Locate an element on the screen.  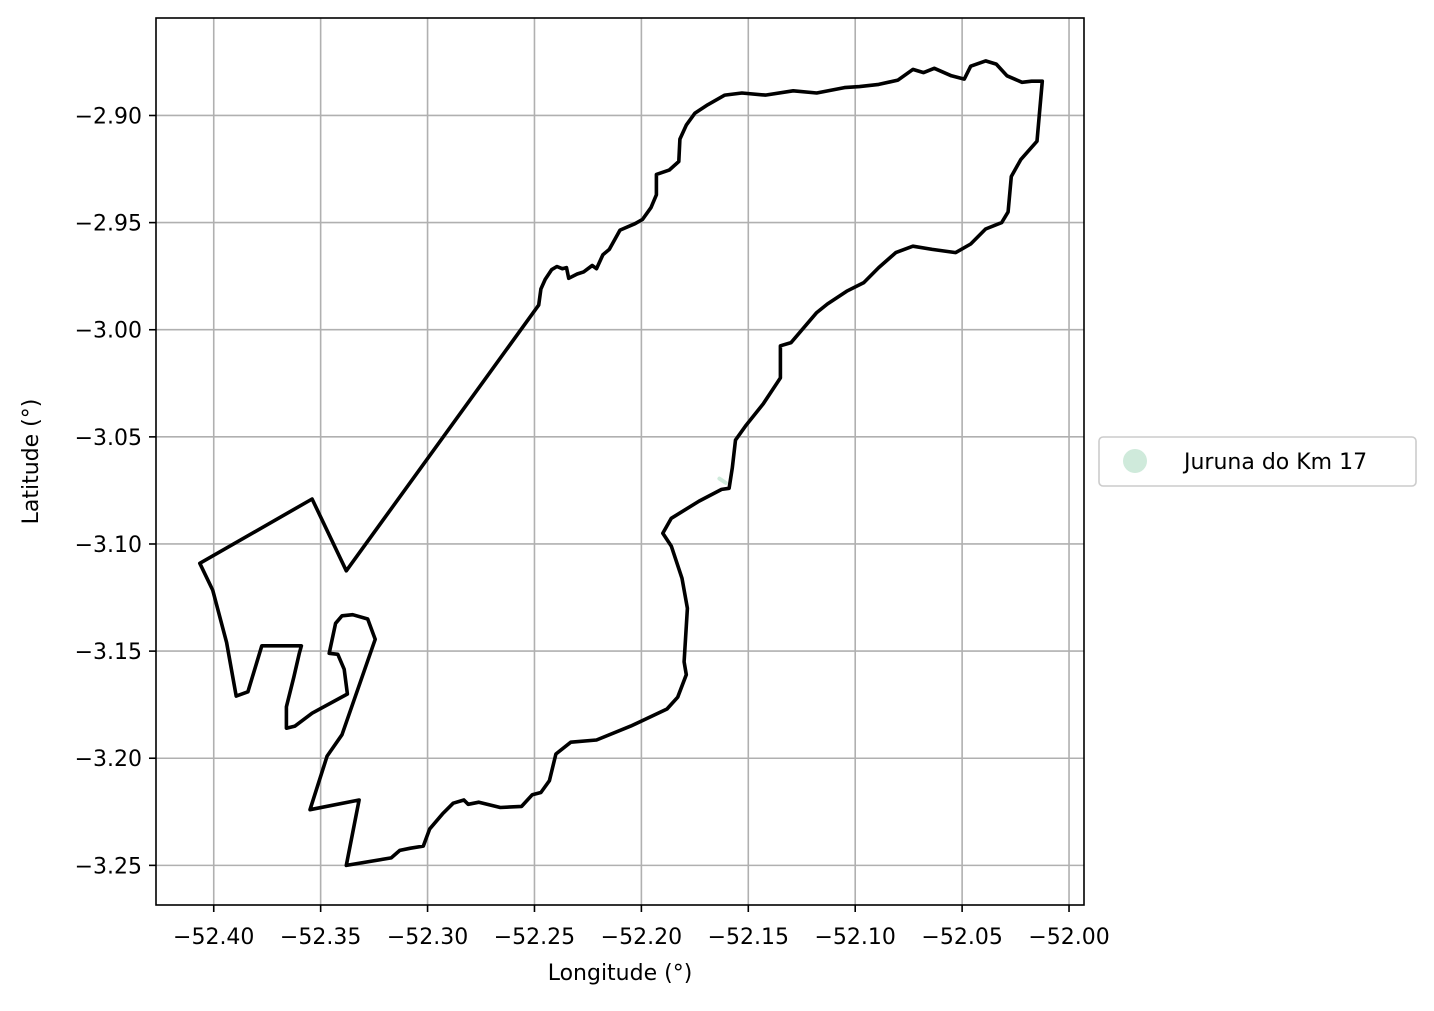
legend: Juruna do Km 17 is located at coordinates (1257, 461).